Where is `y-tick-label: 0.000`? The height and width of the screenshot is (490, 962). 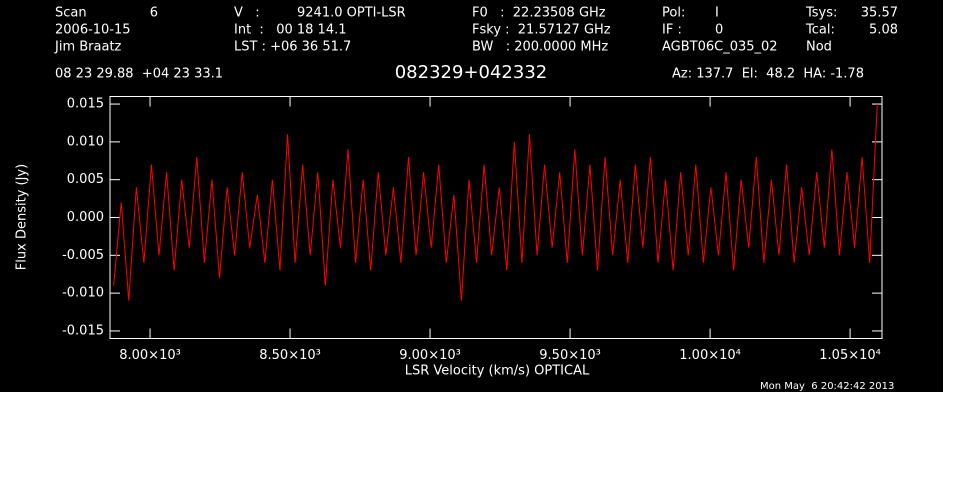
y-tick-label: 0.000 is located at coordinates (85, 217).